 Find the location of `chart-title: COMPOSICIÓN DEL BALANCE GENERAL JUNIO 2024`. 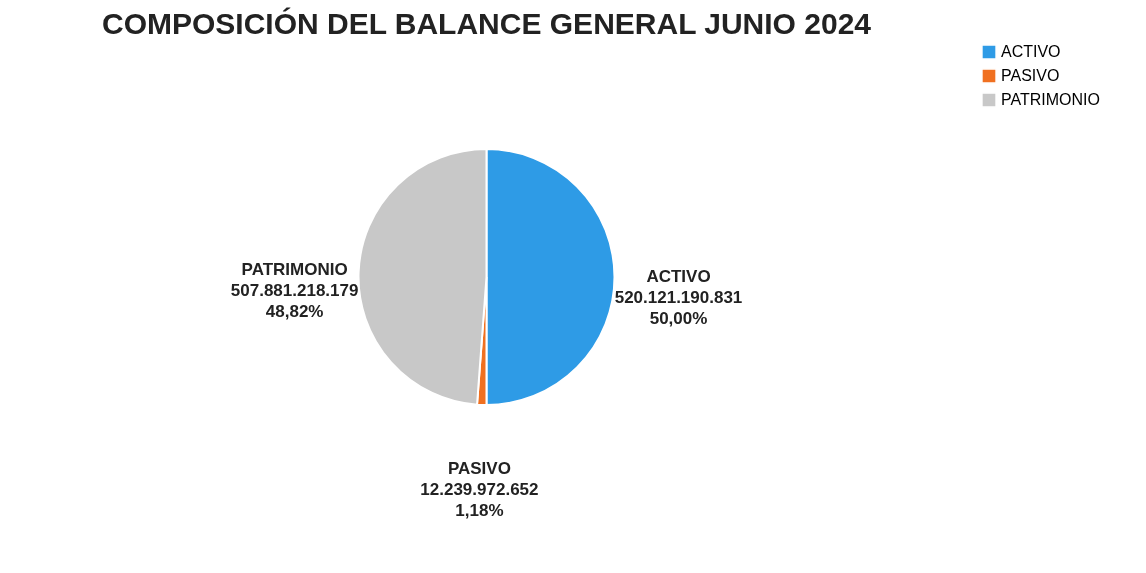

chart-title: COMPOSICIÓN DEL BALANCE GENERAL JUNIO 2024 is located at coordinates (486, 23).